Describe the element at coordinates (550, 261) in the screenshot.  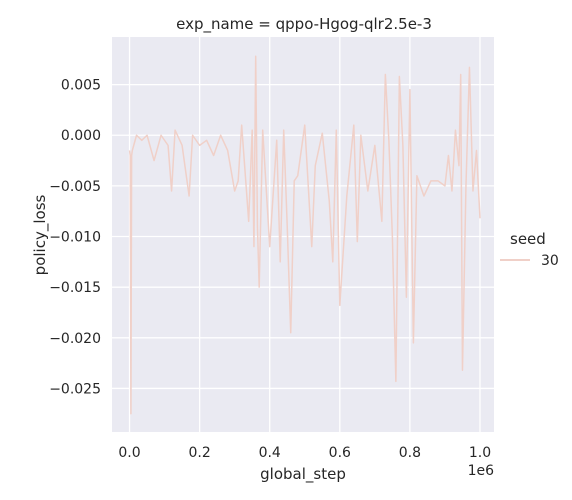
I see `legend-entry: 30` at that location.